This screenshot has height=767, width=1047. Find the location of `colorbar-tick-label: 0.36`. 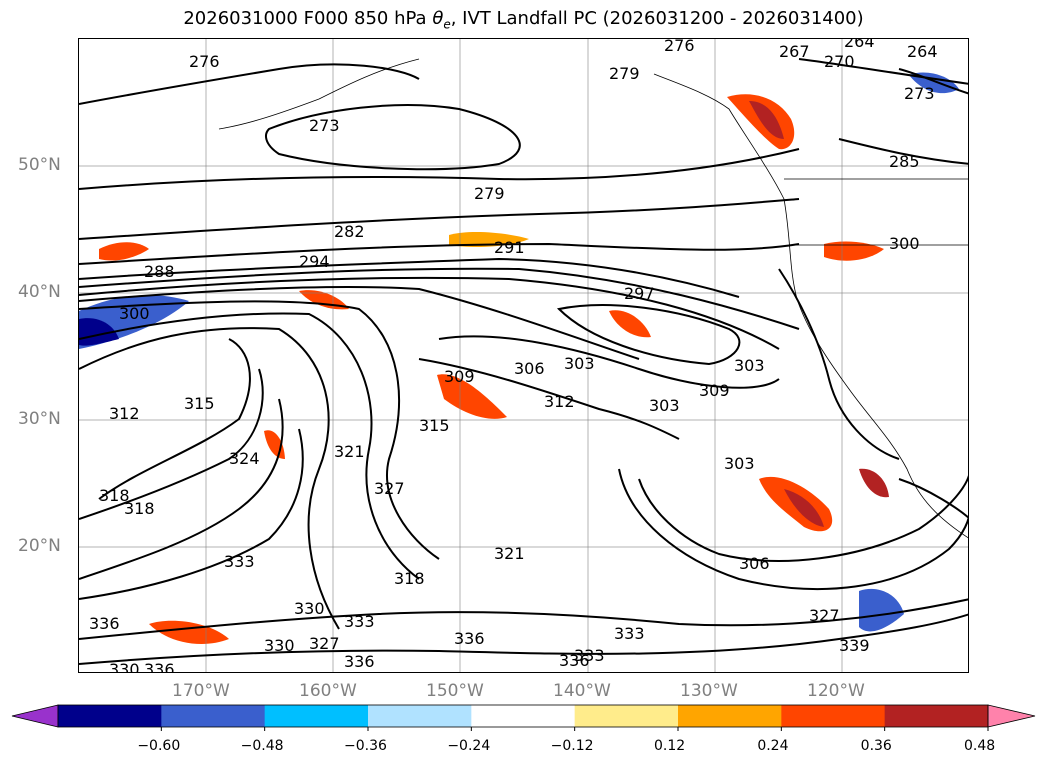

colorbar-tick-label: 0.36 is located at coordinates (876, 746).